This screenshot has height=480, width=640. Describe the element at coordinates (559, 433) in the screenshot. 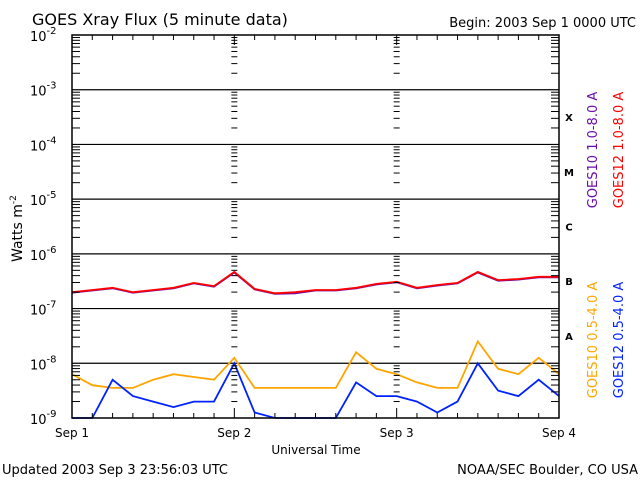

I see `x-tick-label: Sep 4` at that location.